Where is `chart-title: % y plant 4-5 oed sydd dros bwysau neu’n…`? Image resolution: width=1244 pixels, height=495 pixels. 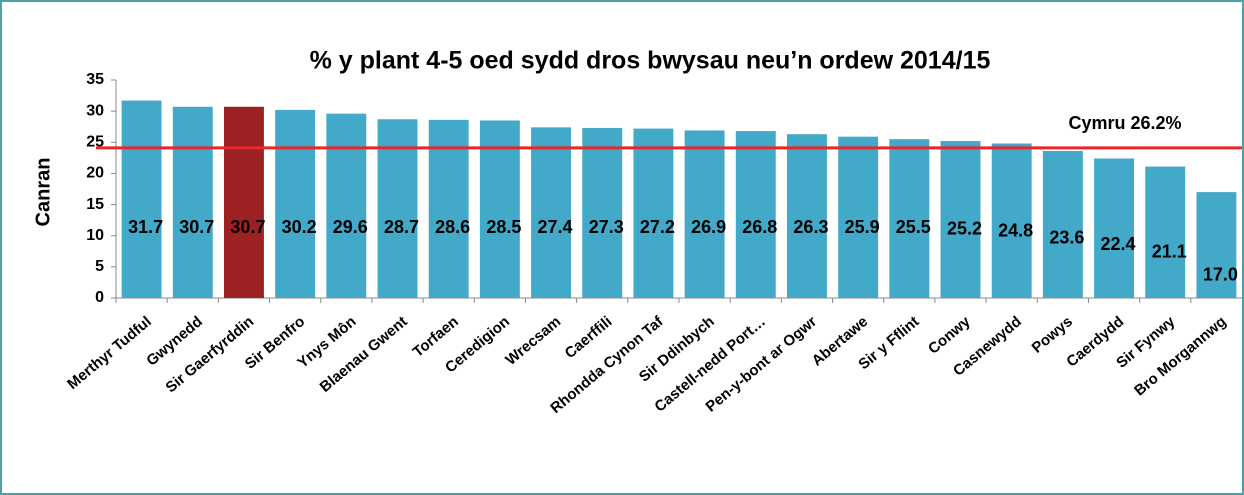
chart-title: % y plant 4-5 oed sydd dros bwysau neu’n… is located at coordinates (650, 61).